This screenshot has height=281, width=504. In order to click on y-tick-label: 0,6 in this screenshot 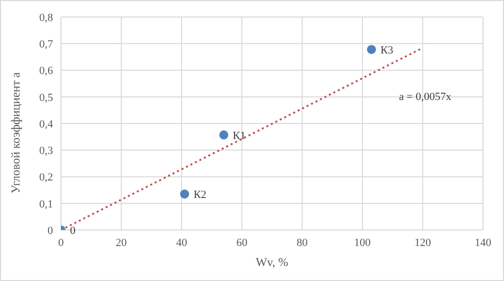, I will do `click(46, 71)`.